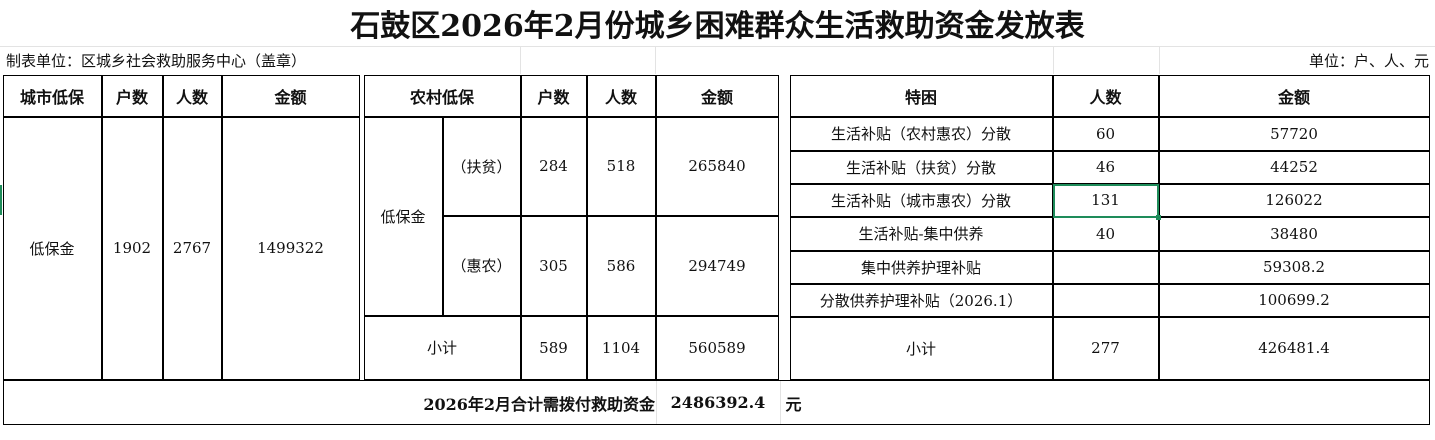  I want to click on header-rural: 农村低保, so click(442, 95).